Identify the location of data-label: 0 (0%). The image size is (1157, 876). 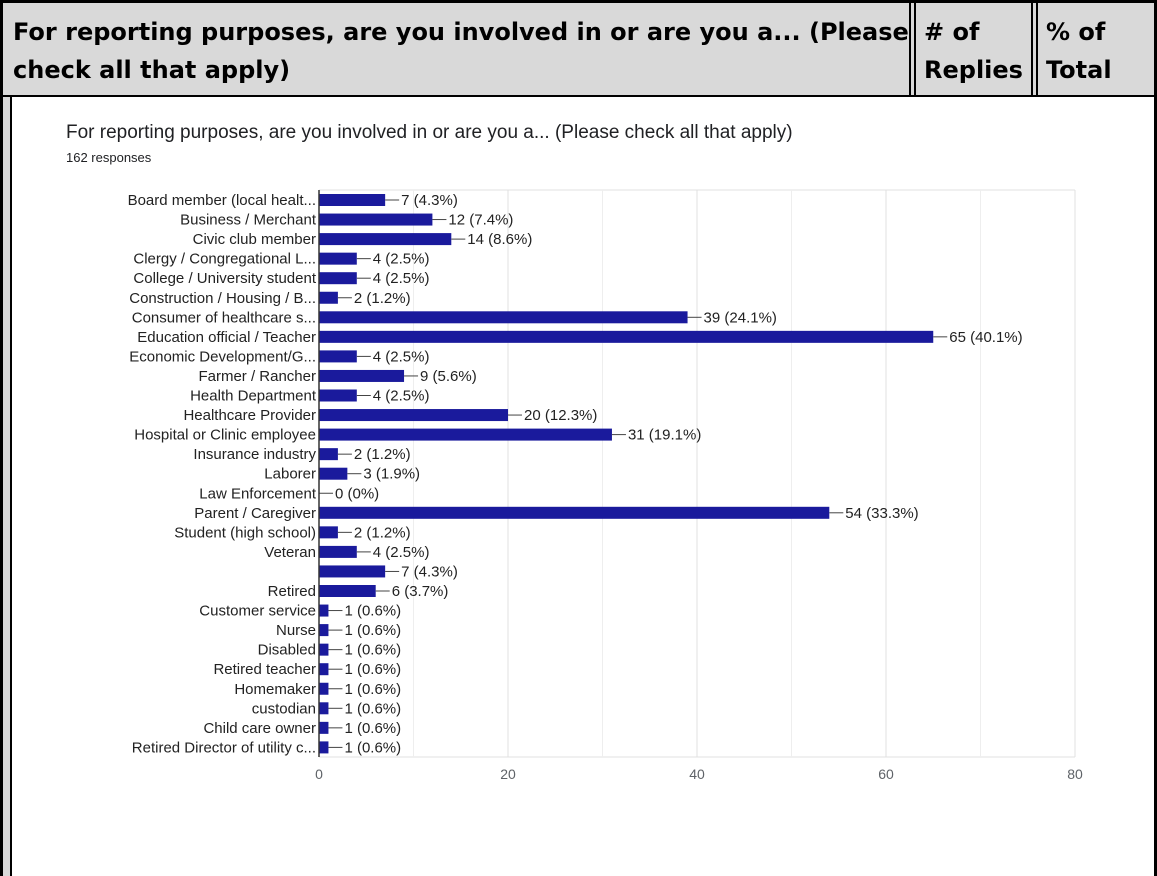
(357, 493).